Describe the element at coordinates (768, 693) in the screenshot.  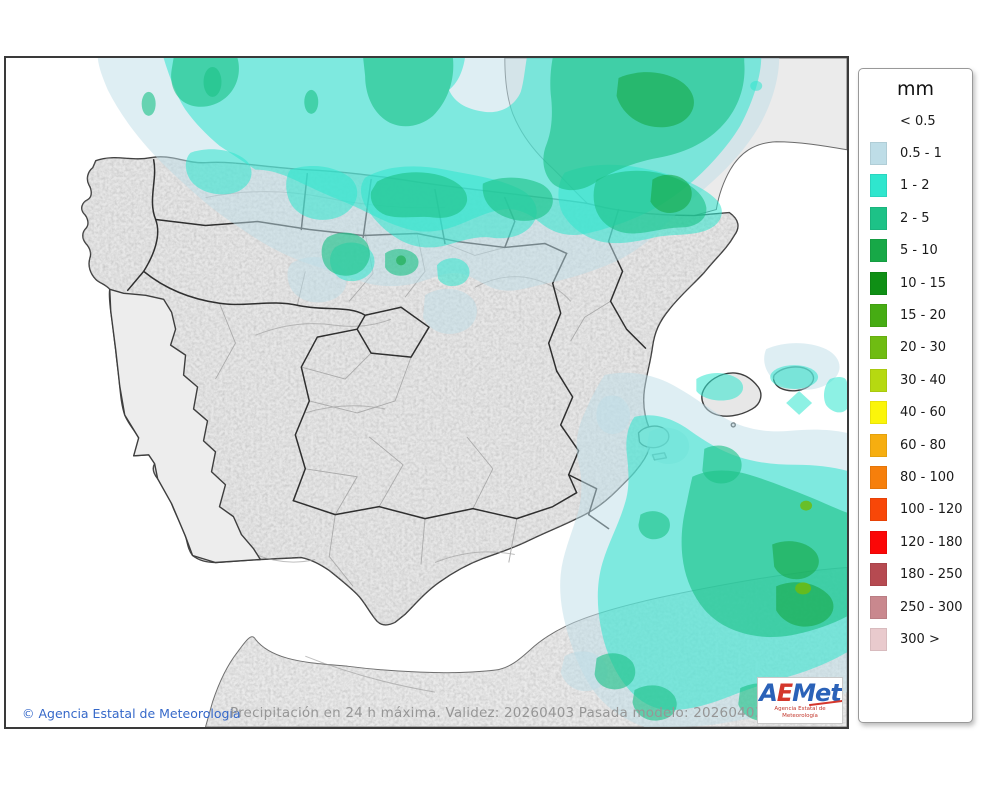
I see `aemet-letter-a: A` at that location.